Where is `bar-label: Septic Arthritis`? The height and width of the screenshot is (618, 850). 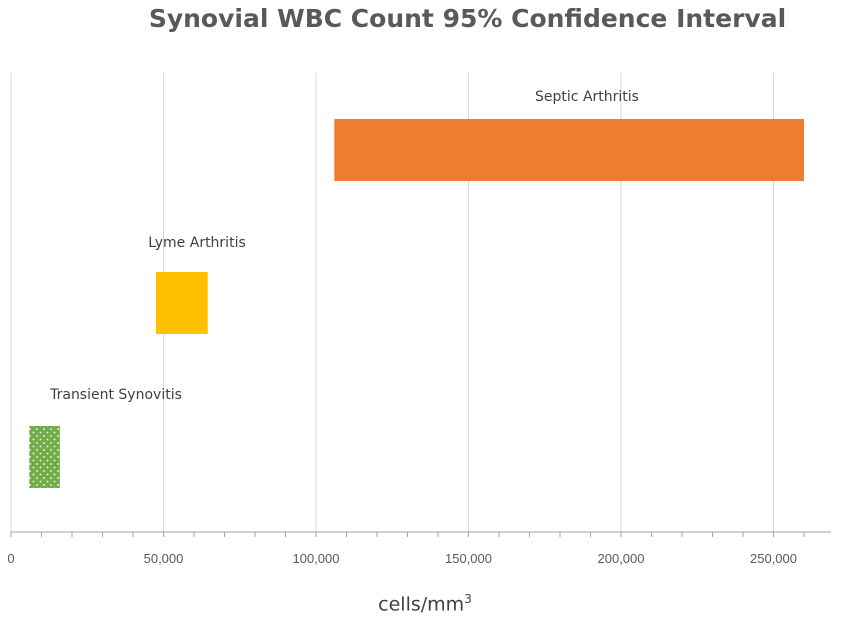 bar-label: Septic Arthritis is located at coordinates (587, 97).